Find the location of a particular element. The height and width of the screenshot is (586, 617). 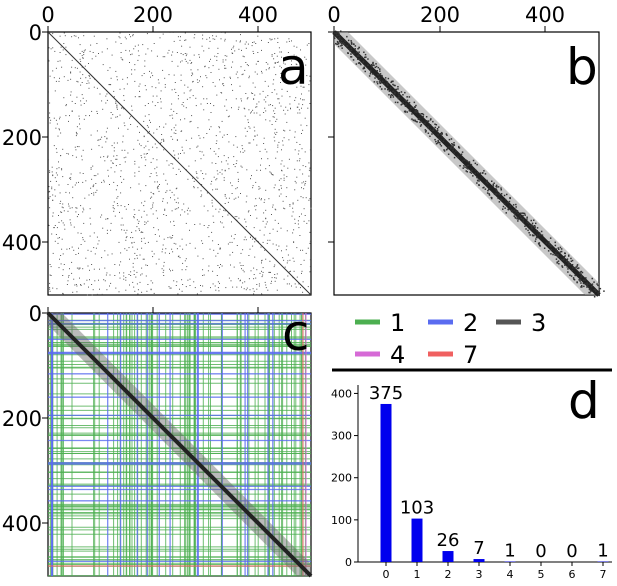

panel-d-bar is located at coordinates (417, 540).